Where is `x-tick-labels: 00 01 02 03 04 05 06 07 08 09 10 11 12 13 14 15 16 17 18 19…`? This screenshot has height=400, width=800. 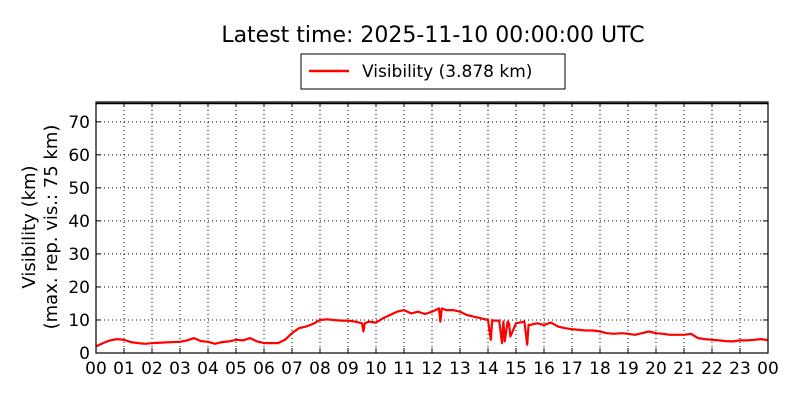 x-tick-labels: 00 01 02 03 04 05 06 07 08 09 10 11 12 13 14 15 16 17 18 19… is located at coordinates (432, 369).